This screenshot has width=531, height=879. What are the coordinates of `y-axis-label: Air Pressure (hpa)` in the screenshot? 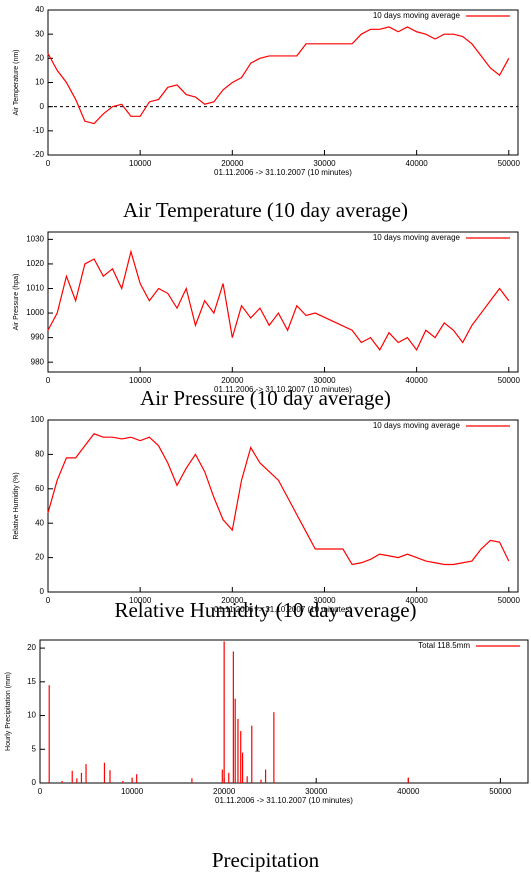 It's located at (16, 302).